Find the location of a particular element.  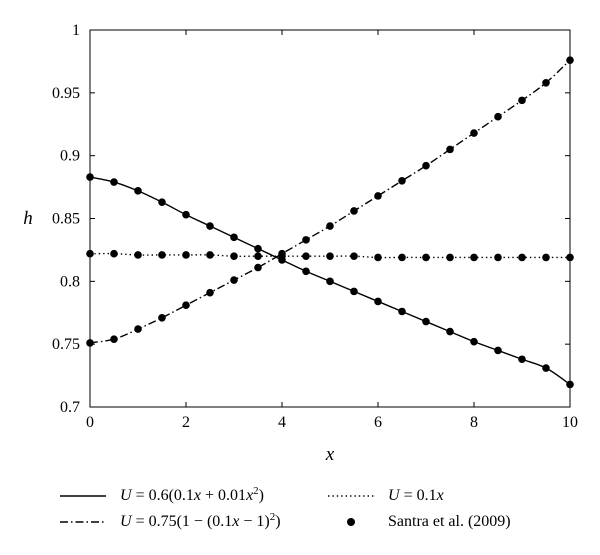

series-line-linear is located at coordinates (329, 255).